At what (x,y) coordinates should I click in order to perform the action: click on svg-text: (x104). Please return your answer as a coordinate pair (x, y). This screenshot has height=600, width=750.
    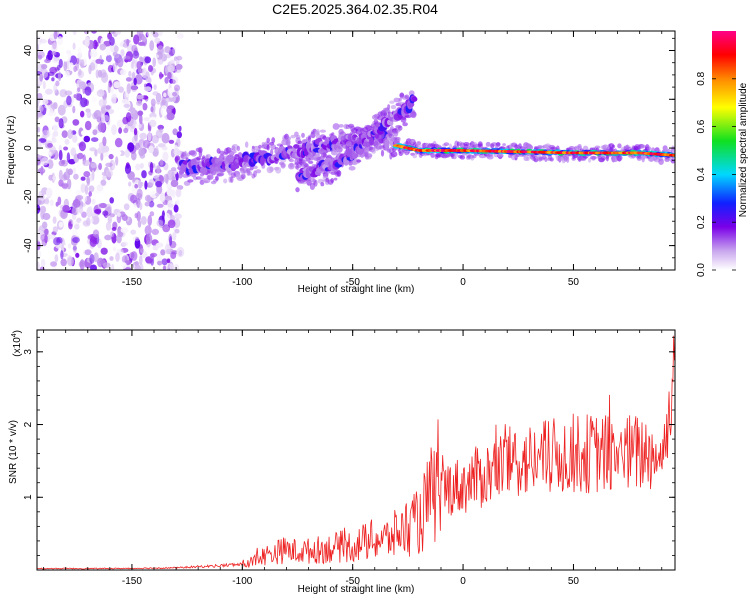
    Looking at the image, I should click on (17, 343).